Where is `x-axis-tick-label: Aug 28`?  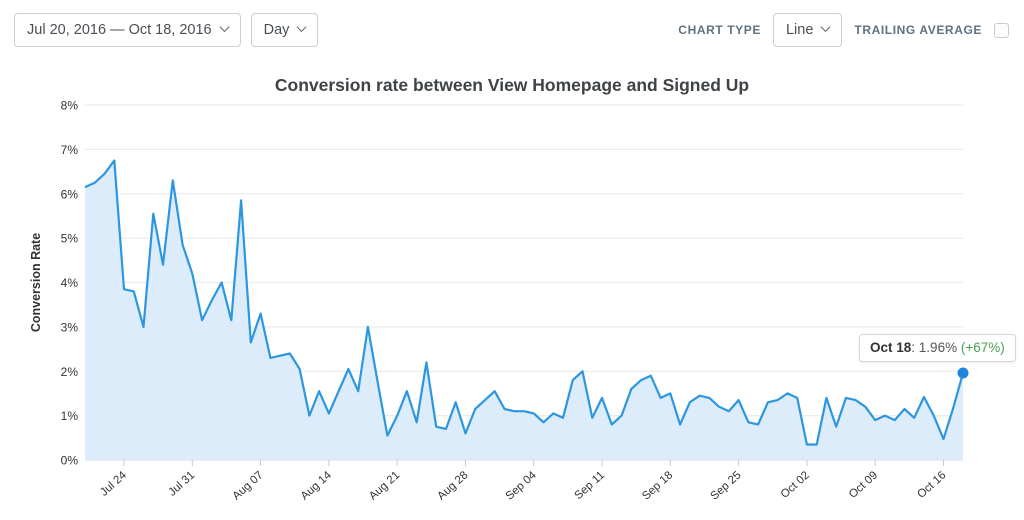
x-axis-tick-label: Aug 28 is located at coordinates (452, 485).